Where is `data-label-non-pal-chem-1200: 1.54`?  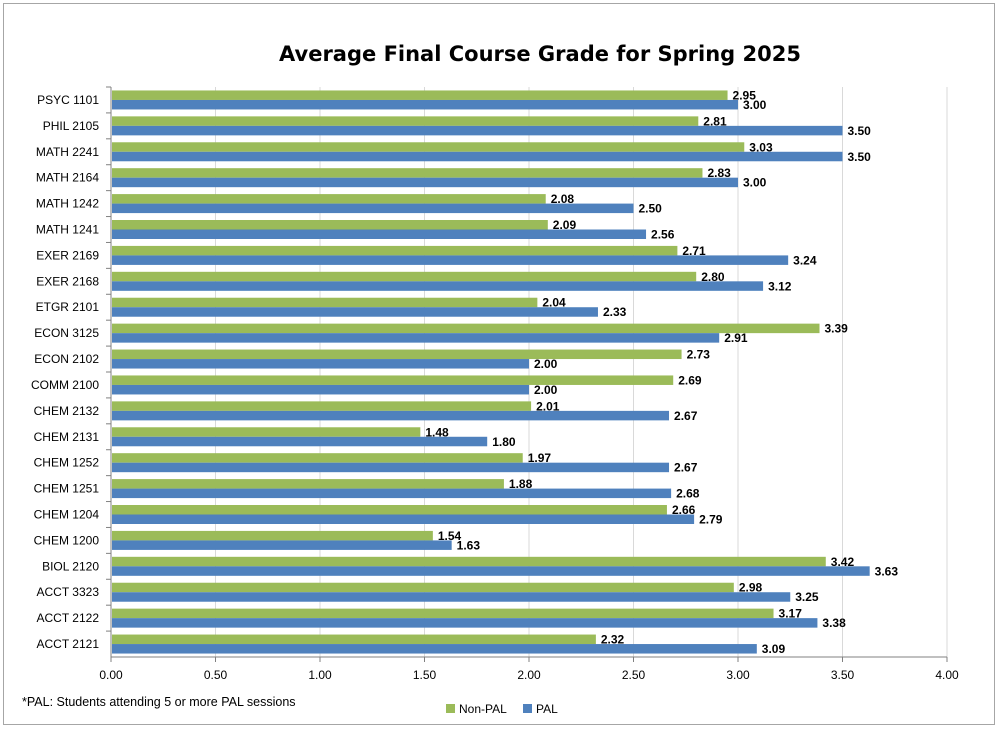
data-label-non-pal-chem-1200: 1.54 is located at coordinates (450, 536).